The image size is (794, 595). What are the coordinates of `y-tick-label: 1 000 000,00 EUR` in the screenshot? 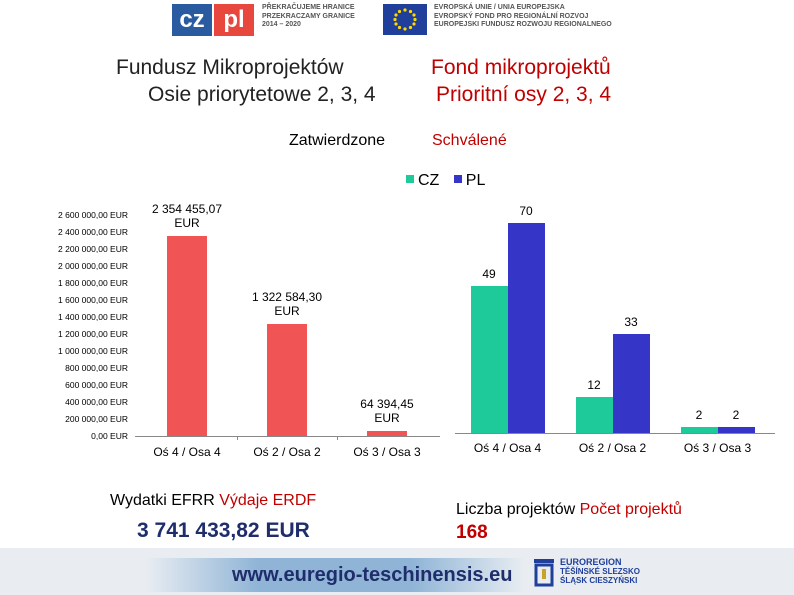 It's located at (93, 351).